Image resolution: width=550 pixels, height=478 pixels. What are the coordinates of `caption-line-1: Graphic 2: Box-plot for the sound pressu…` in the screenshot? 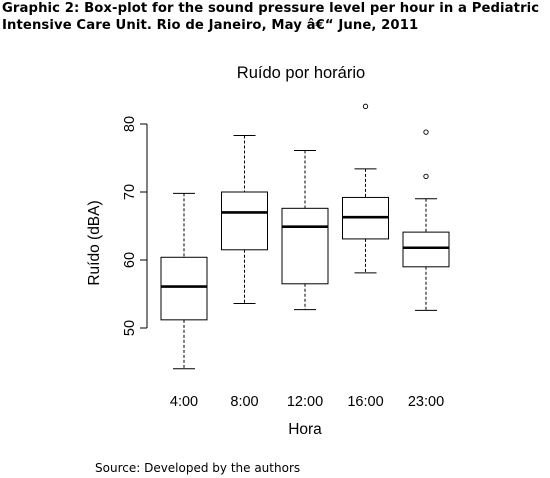 It's located at (271, 8).